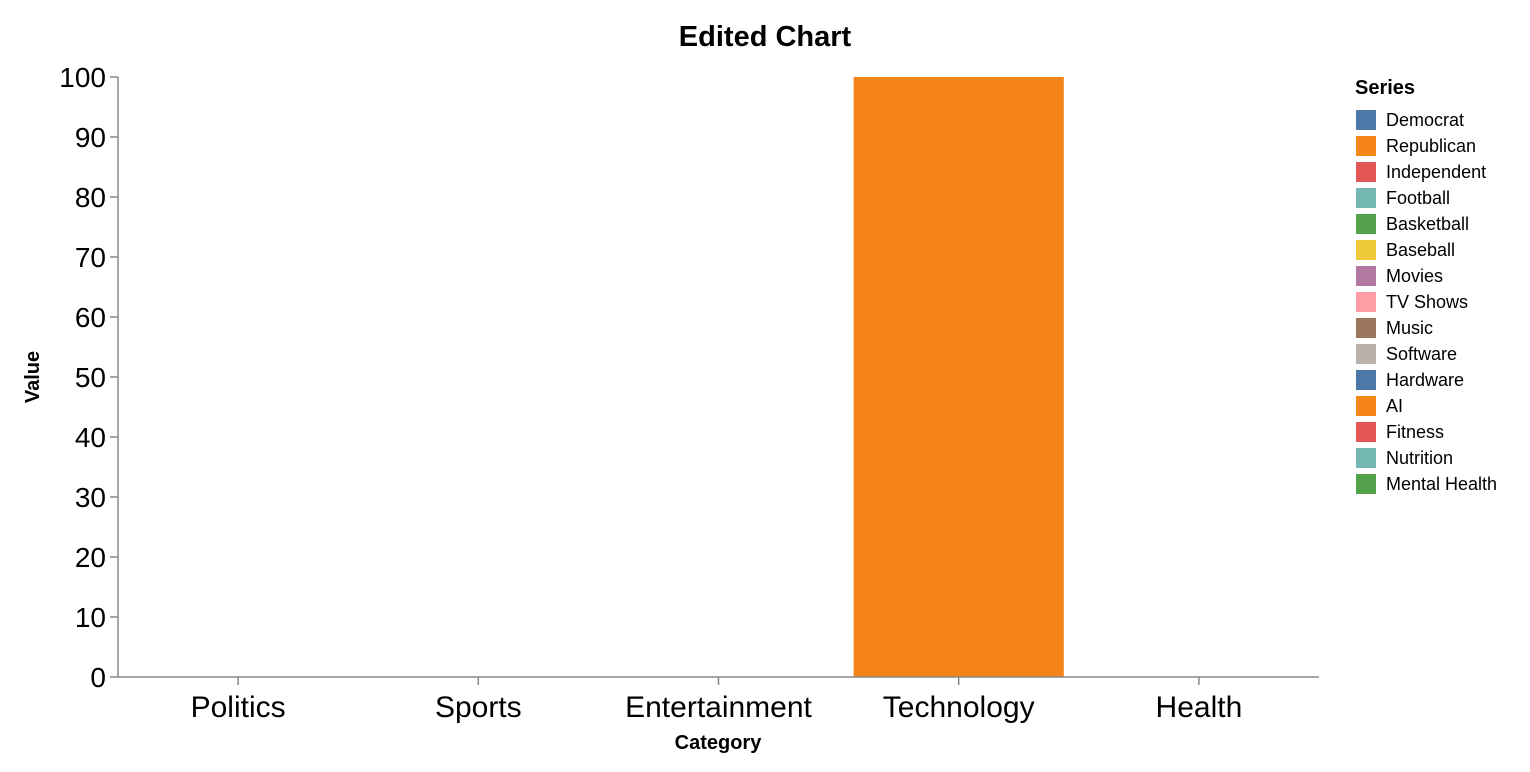 The image size is (1530, 772). I want to click on y-tick-label: 0, so click(98, 677).